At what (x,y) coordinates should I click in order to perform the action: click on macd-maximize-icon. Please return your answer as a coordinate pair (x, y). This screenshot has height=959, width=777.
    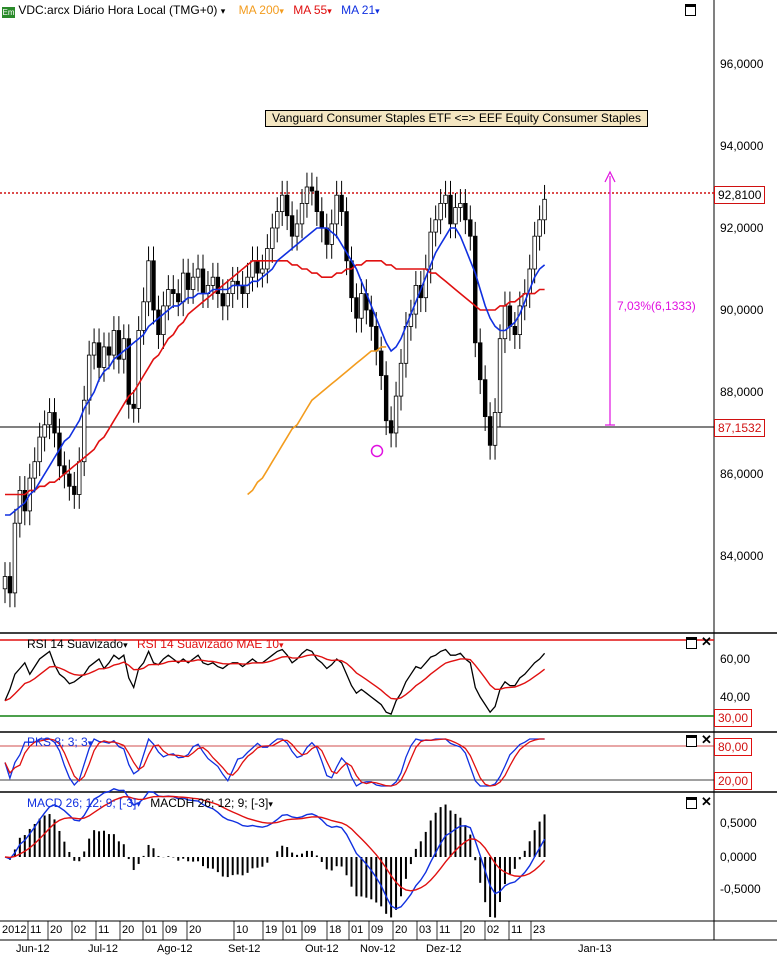
    Looking at the image, I should click on (691, 803).